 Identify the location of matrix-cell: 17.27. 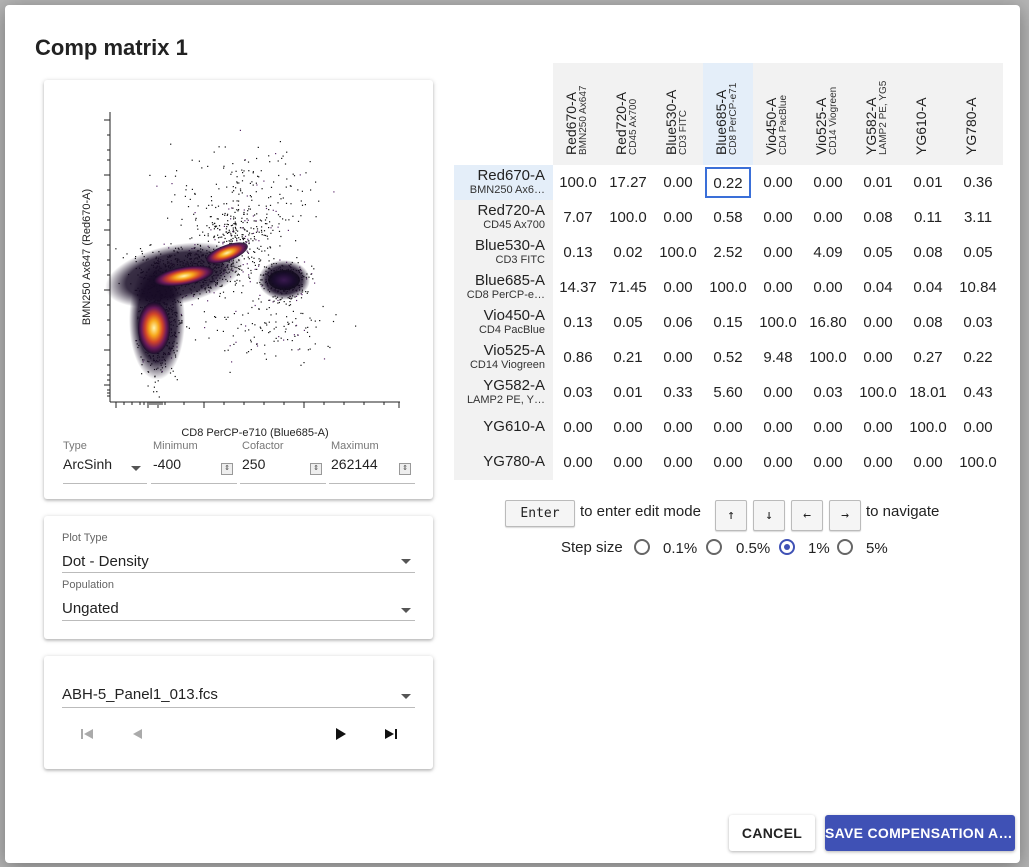
(628, 182).